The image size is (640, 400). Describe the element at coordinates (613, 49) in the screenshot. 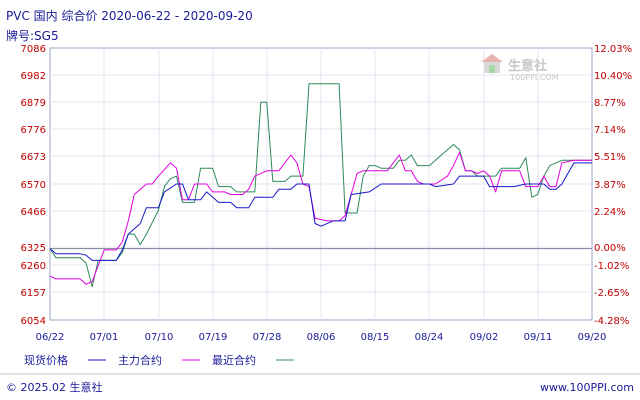

I see `y-right-tick-label: 12.03%` at that location.